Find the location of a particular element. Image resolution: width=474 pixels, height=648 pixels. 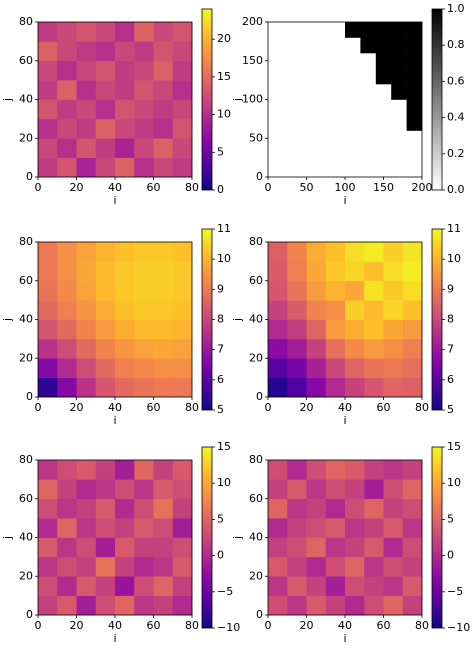

colorbar-tick-label: 0.6 is located at coordinates (456, 80).